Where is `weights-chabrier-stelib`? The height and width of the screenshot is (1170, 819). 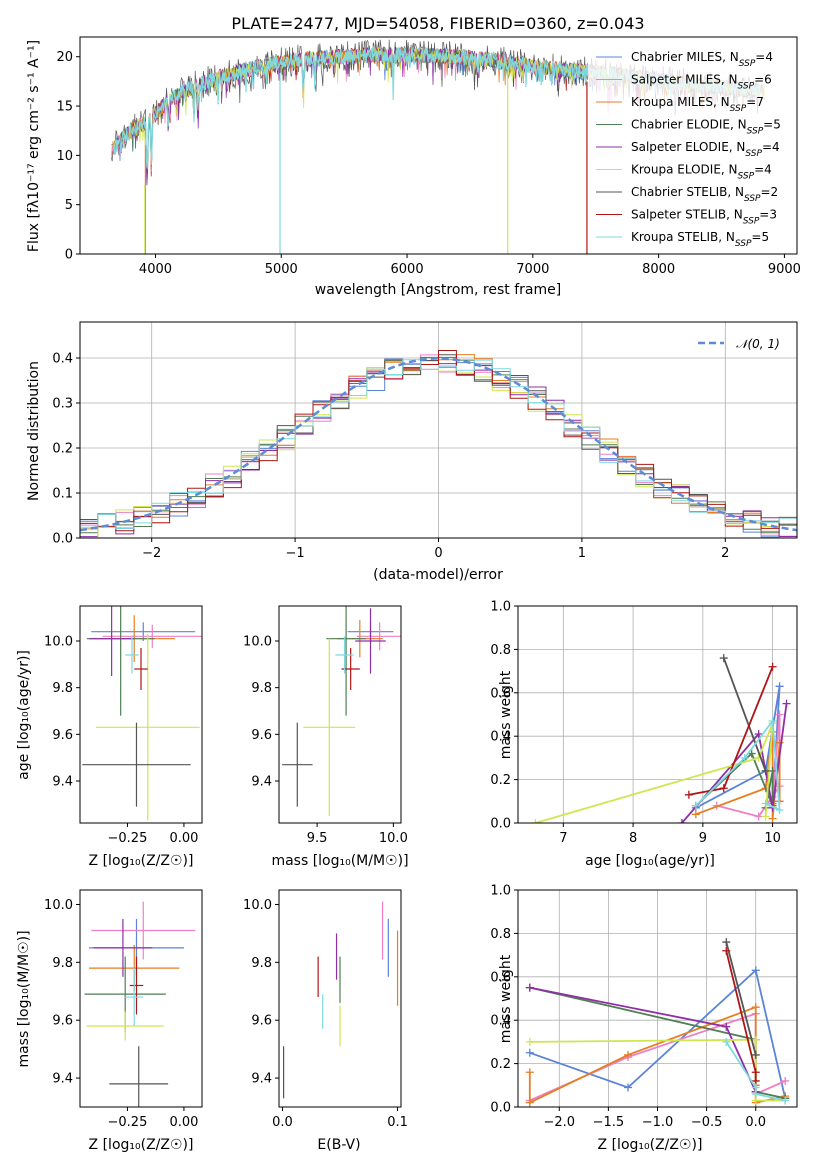 weights-chabrier-stelib is located at coordinates (741, 998).